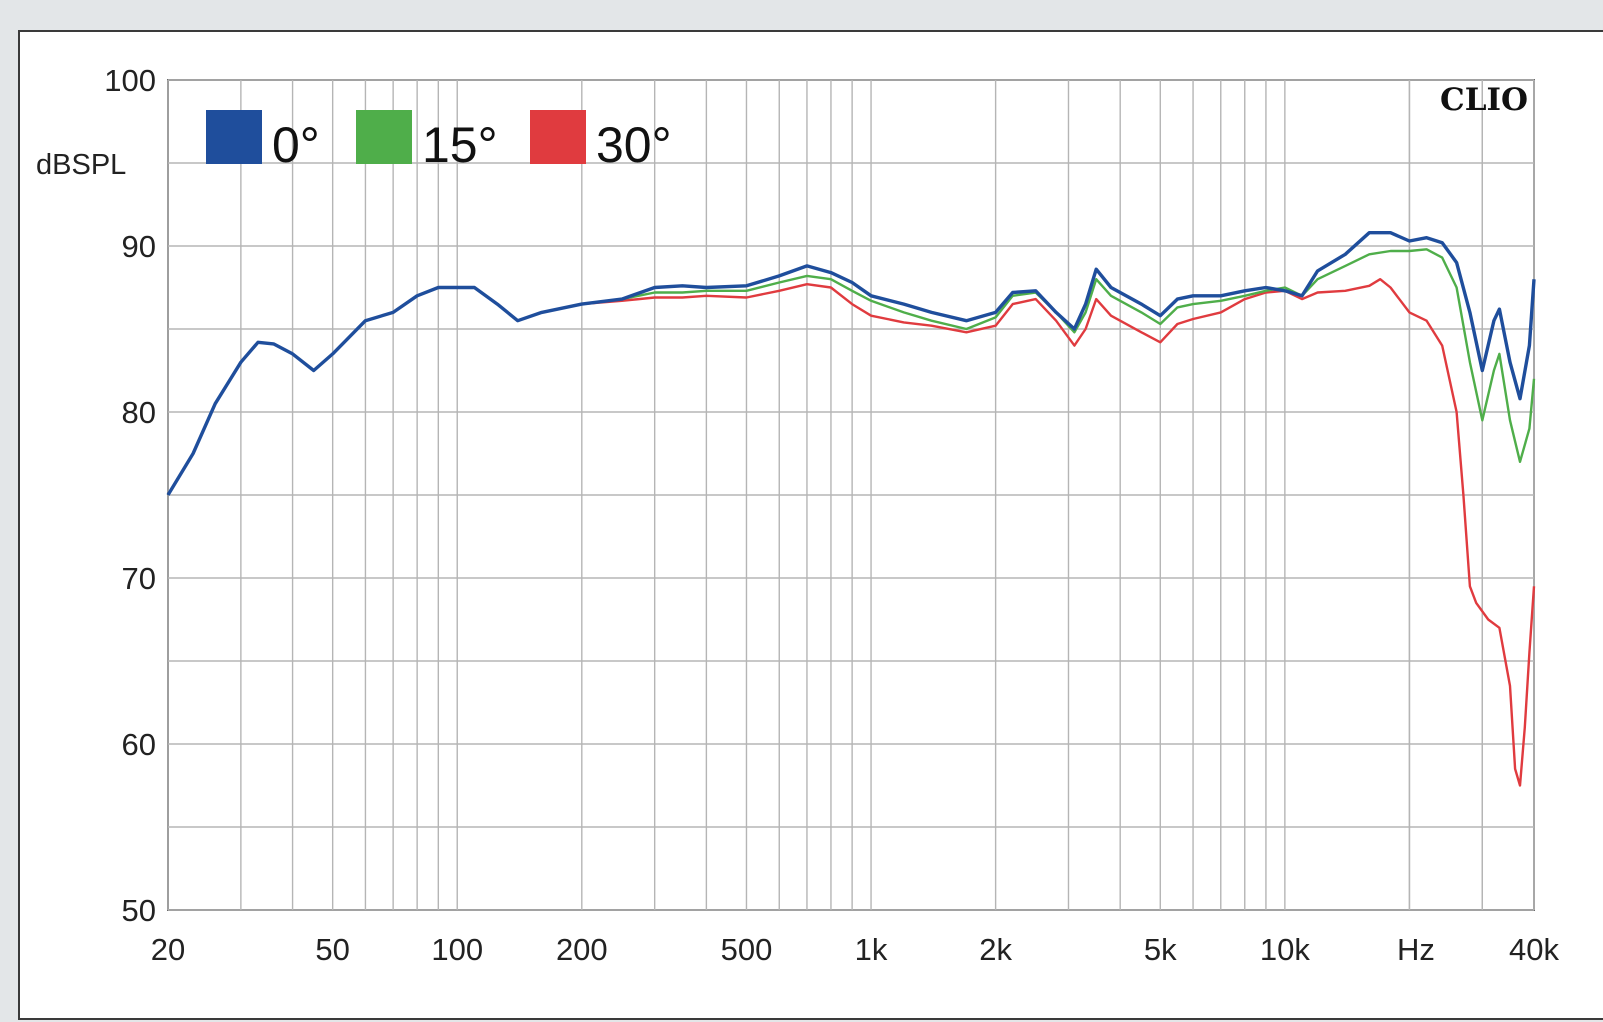 The width and height of the screenshot is (1603, 1022). What do you see at coordinates (130, 495) in the screenshot?
I see `y-tick-labels: 100 90 80 70 60 50` at bounding box center [130, 495].